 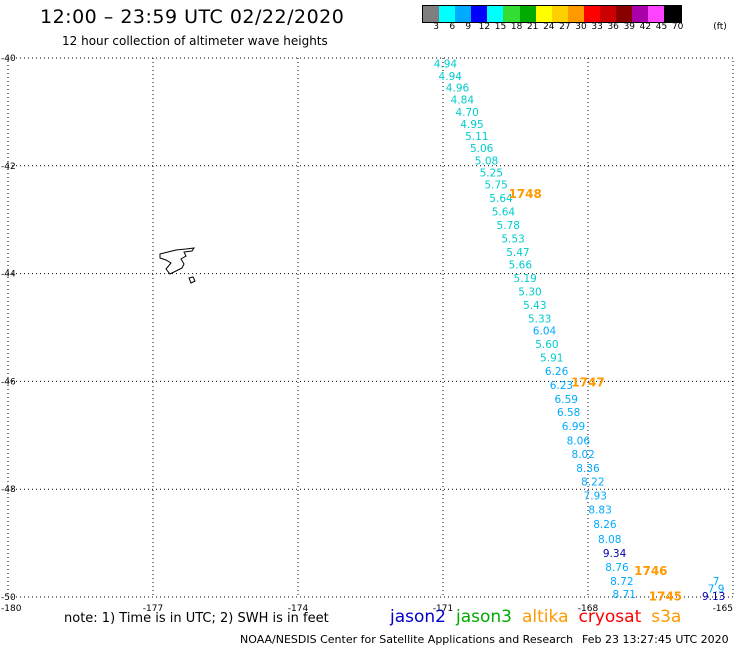 What do you see at coordinates (443, 609) in the screenshot?
I see `longitude-tick-label: -171` at bounding box center [443, 609].